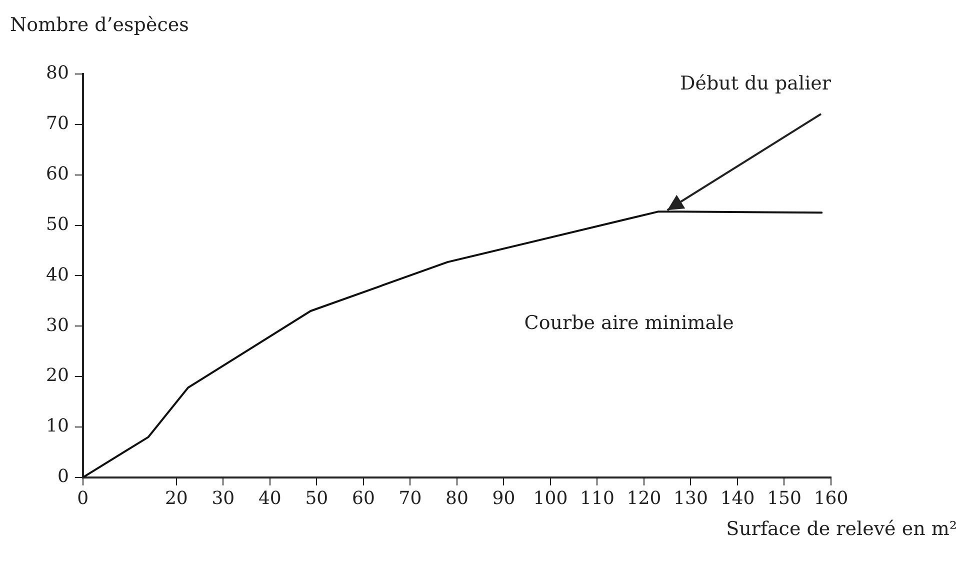 This screenshot has width=971, height=563. What do you see at coordinates (629, 323) in the screenshot?
I see `annotation: Courbe aire minimale` at bounding box center [629, 323].